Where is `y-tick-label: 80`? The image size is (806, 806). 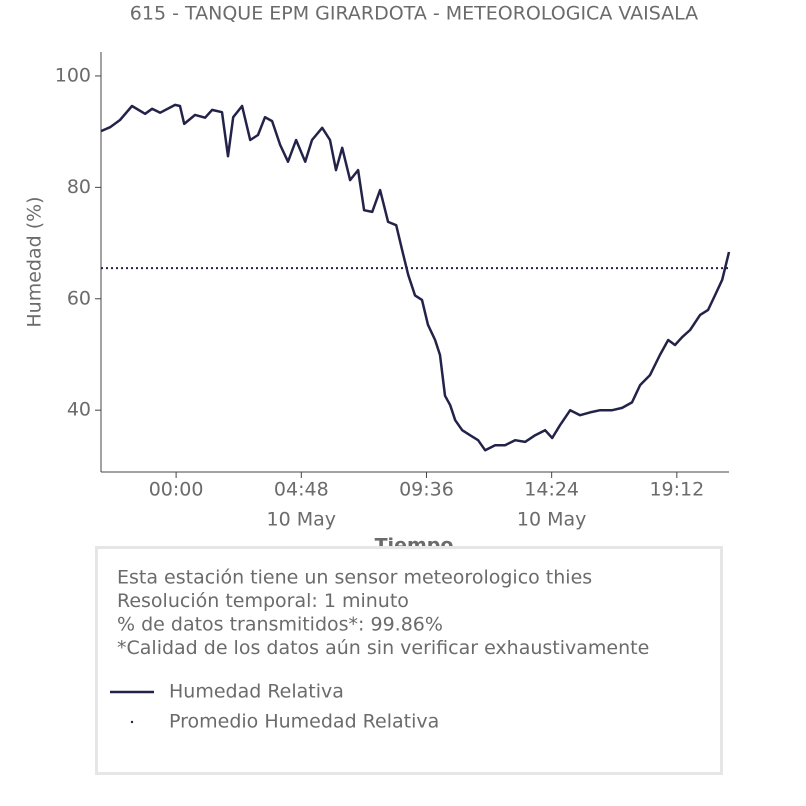
y-tick-label: 80 is located at coordinates (79, 187).